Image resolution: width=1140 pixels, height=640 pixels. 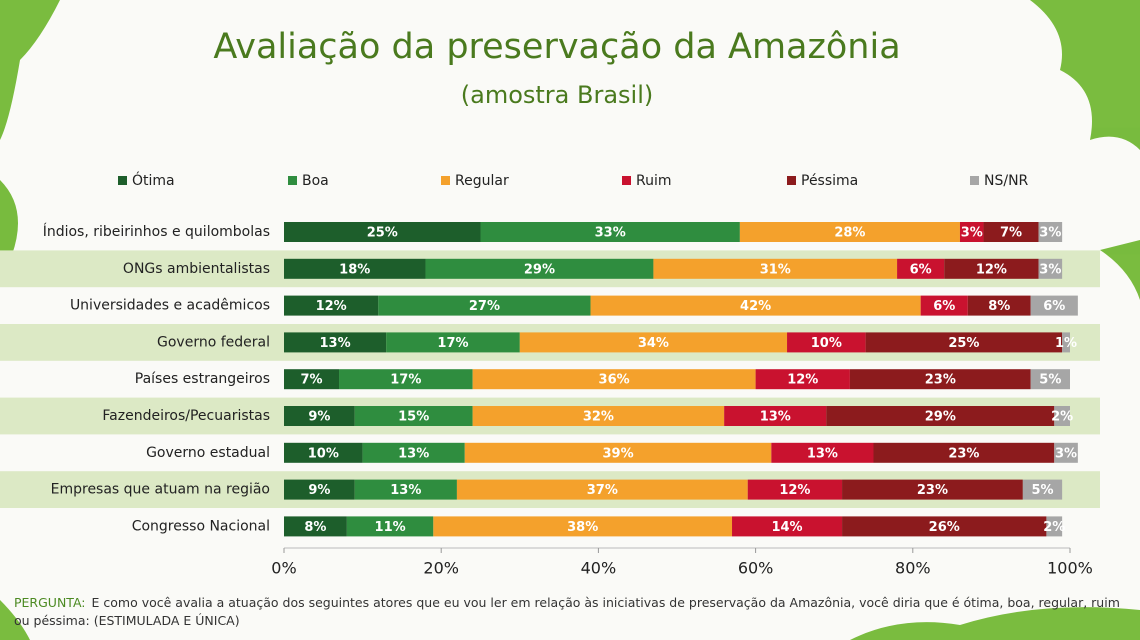 I want to click on x-tick-label: 20%, so click(x=441, y=568).